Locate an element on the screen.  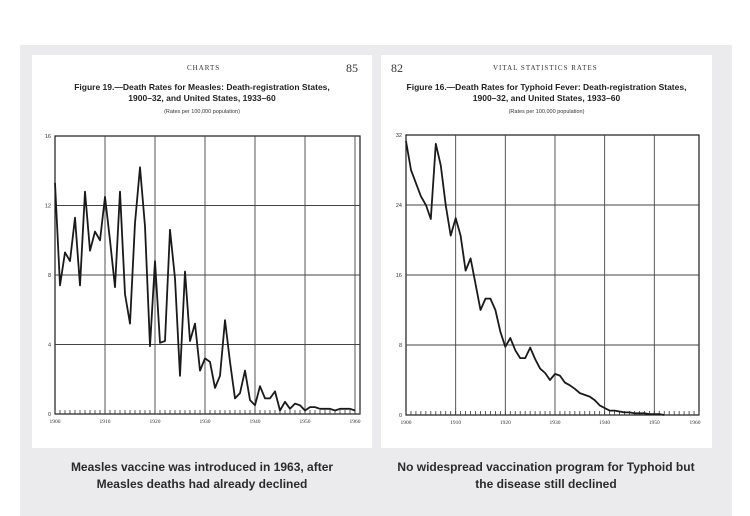
page-header: CHARTS is located at coordinates (204, 68).